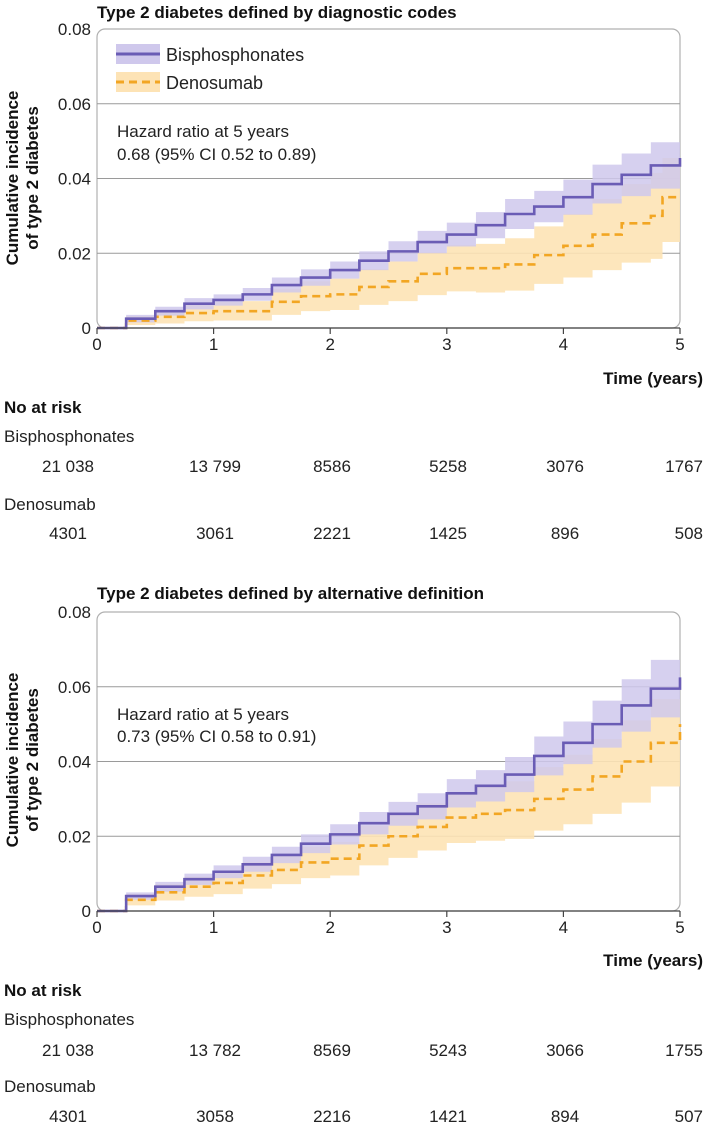 This screenshot has height=1128, width=704. Describe the element at coordinates (216, 736) in the screenshot. I see `hazard-ratio-value: 0.73 (95% CI 0.58 to 0.91)` at that location.